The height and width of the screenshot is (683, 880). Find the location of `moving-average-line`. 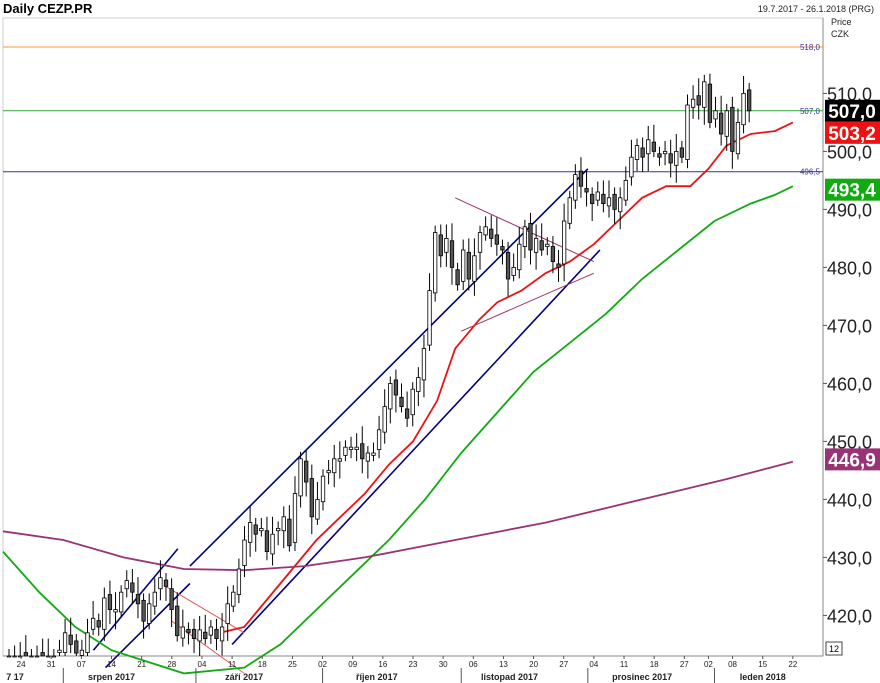

moving-average-line is located at coordinates (398, 516).